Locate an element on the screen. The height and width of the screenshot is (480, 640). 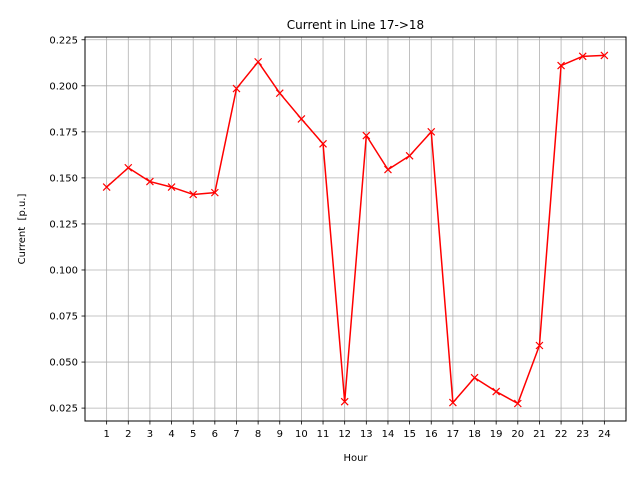
x-tick-label: 2 is located at coordinates (128, 434).